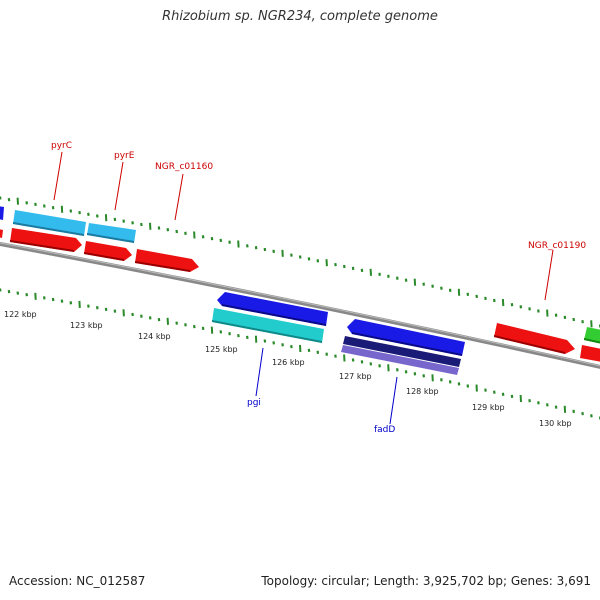 The image size is (600, 600). What do you see at coordinates (555, 423) in the screenshot?
I see `scale-label: 130 kbp` at bounding box center [555, 423].